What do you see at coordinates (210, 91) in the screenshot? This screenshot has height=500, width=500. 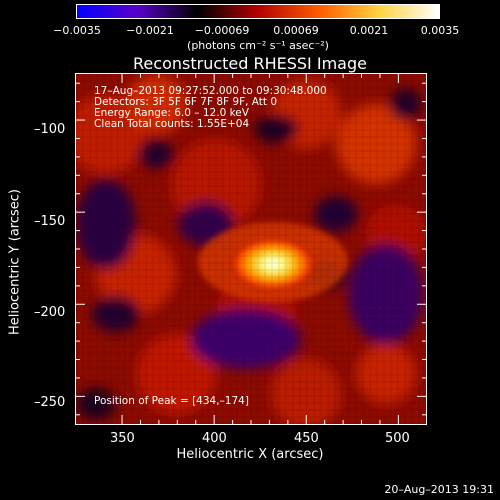 I see `time-annotation: 17–Aug–2013 09:27:52.000 to 09:30:48.000` at bounding box center [210, 91].